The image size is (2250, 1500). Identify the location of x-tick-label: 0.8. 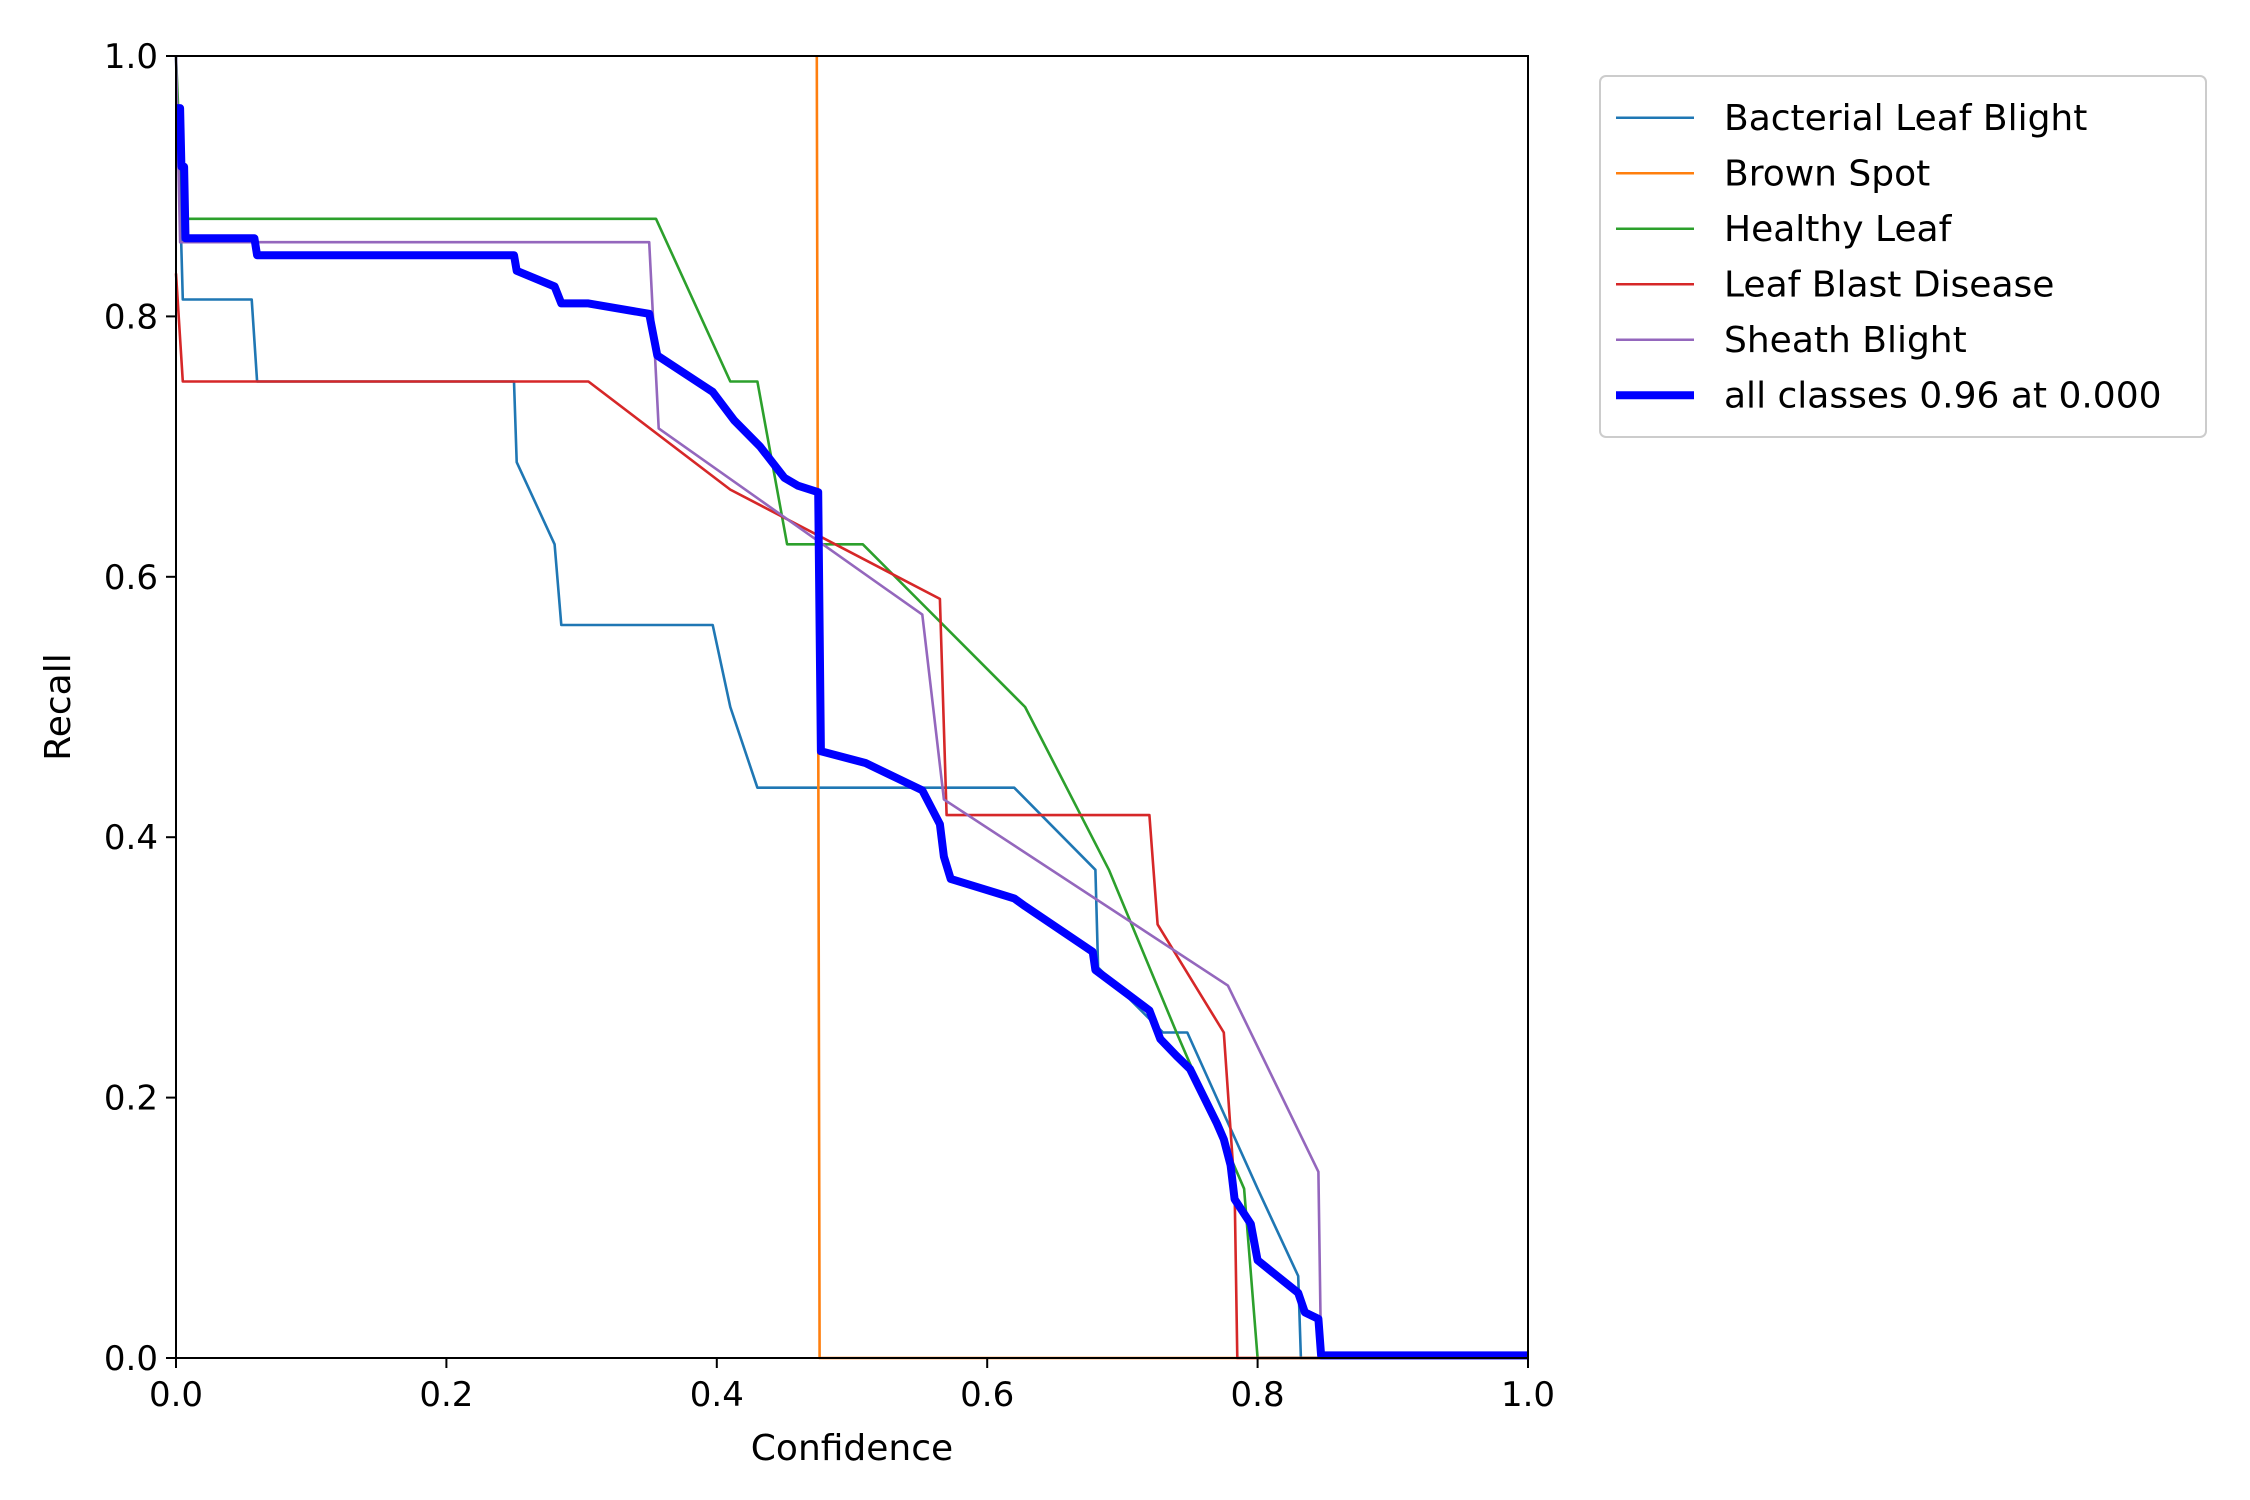
(1258, 1395).